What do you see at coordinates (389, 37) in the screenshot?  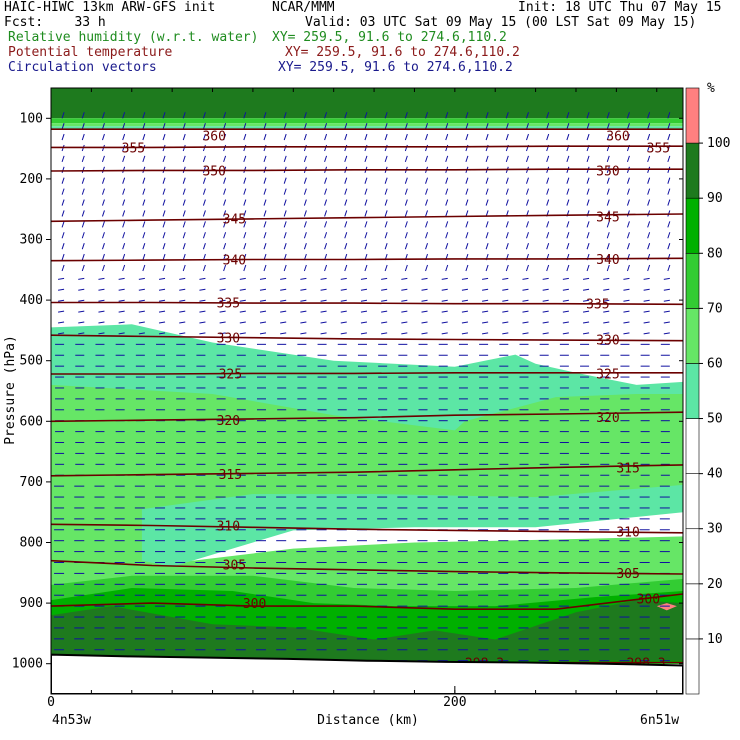 I see `field-xy-rh: XY= 259.5, 91.6 to 274.6,110.2` at bounding box center [389, 37].